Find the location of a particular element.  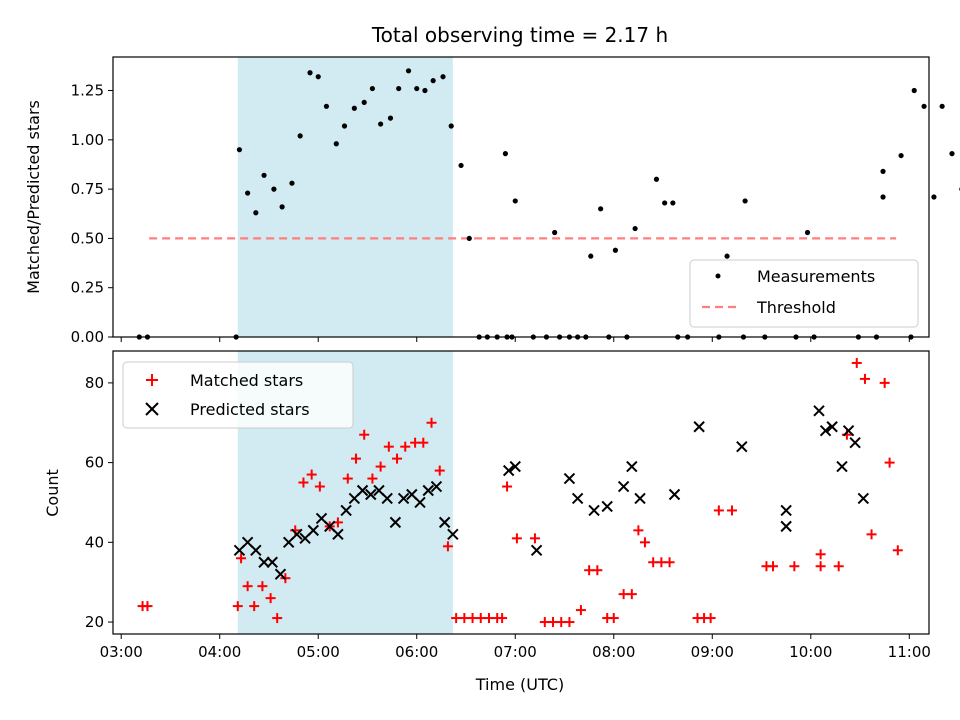

legend-label-matched: Matched stars is located at coordinates (246, 380).